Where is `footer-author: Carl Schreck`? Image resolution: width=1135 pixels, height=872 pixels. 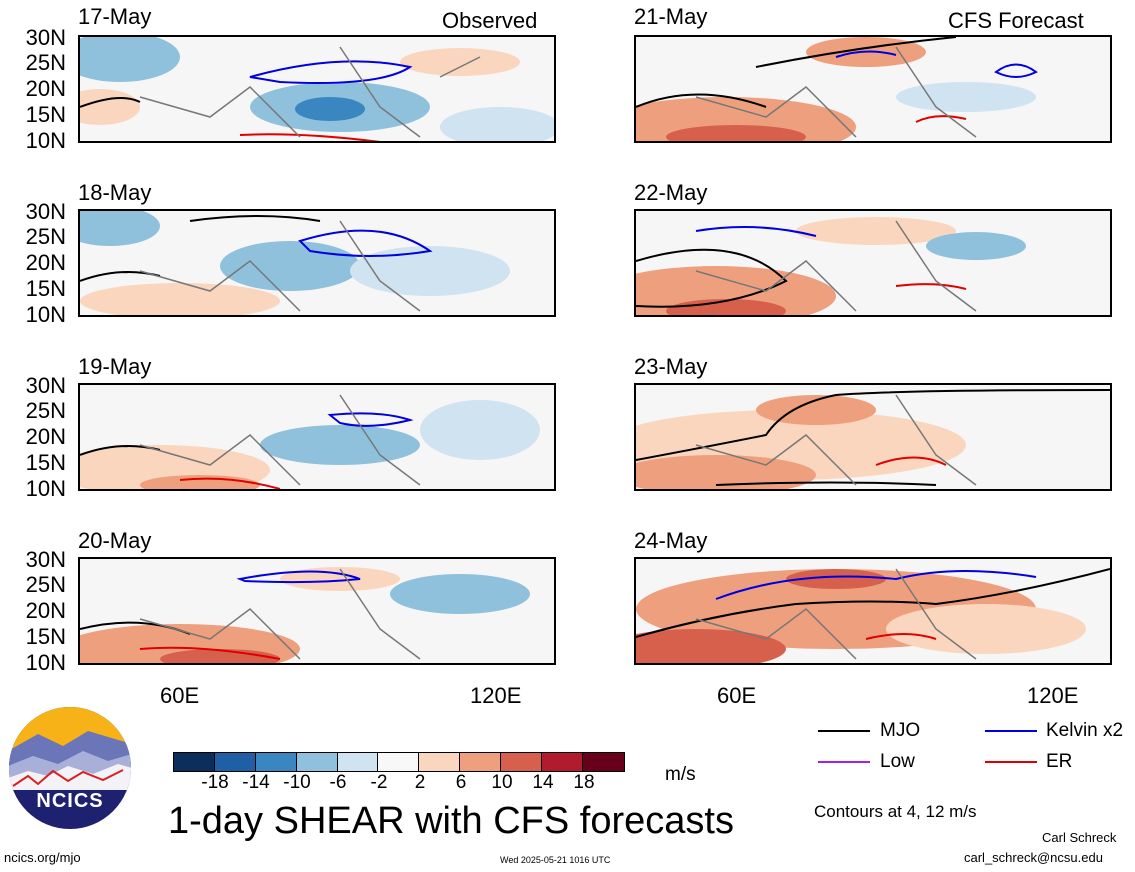
footer-author: Carl Schreck is located at coordinates (1079, 837).